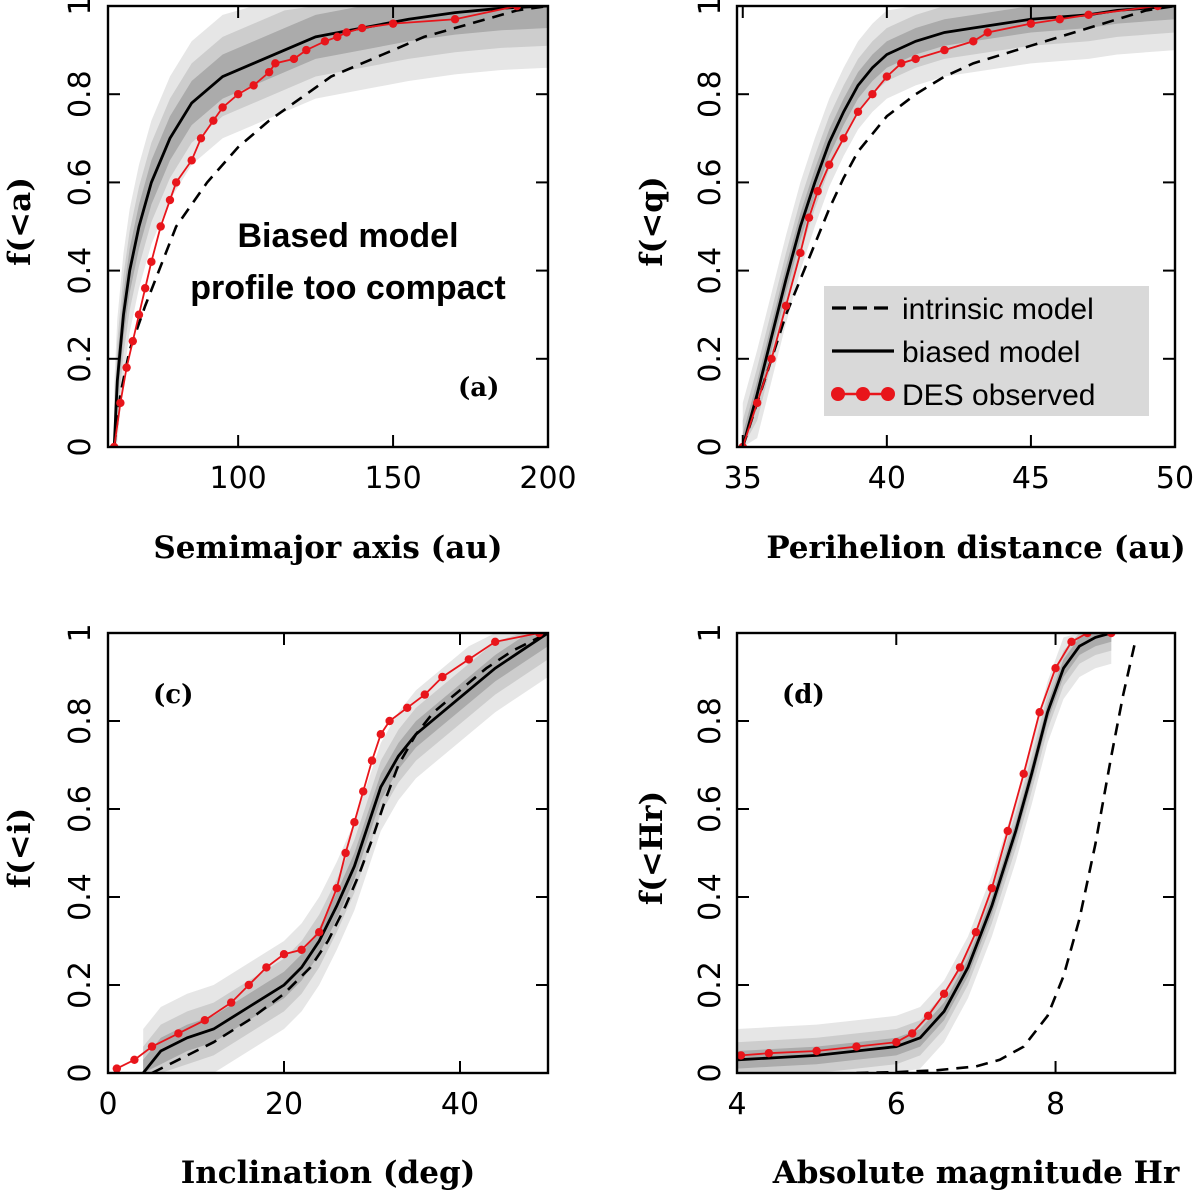 This screenshot has width=1196, height=1191. I want to click on x-tick-label: 45, so click(1031, 478).